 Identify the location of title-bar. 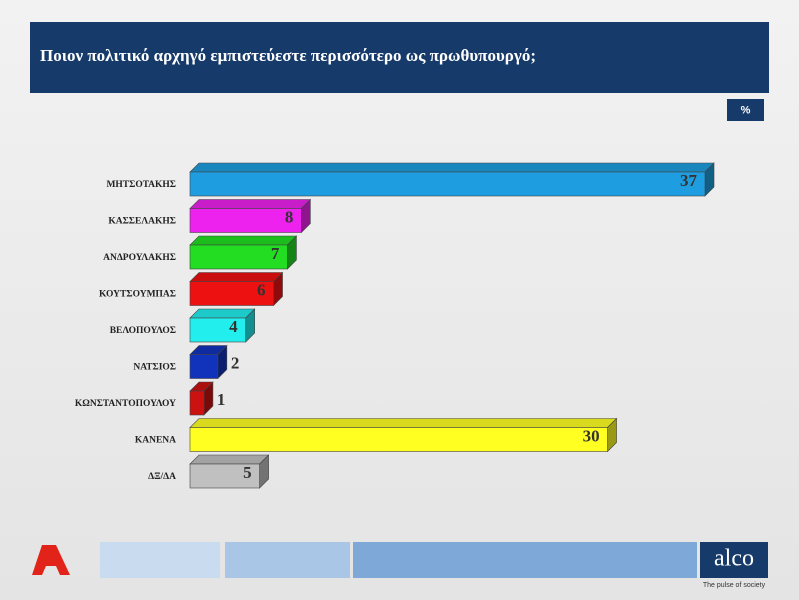
(399, 57).